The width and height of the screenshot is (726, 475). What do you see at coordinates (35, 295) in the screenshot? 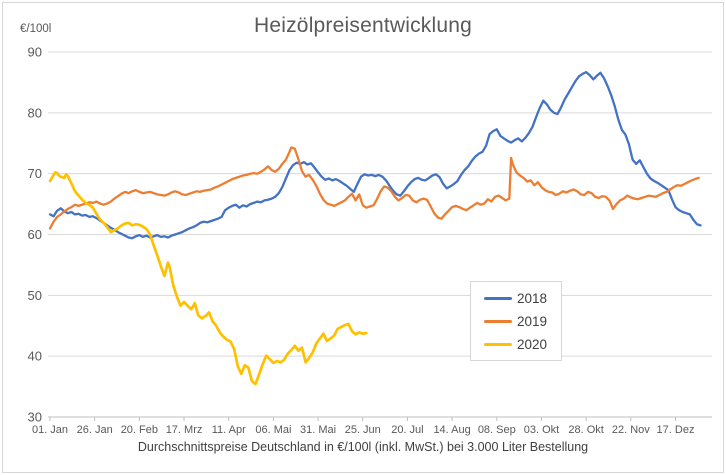
I see `svg-text: 50` at bounding box center [35, 295].